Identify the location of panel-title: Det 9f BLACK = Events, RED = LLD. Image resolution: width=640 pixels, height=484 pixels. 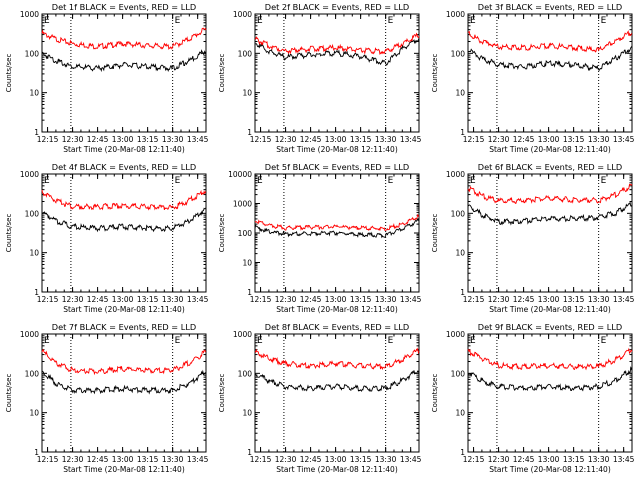
(550, 327).